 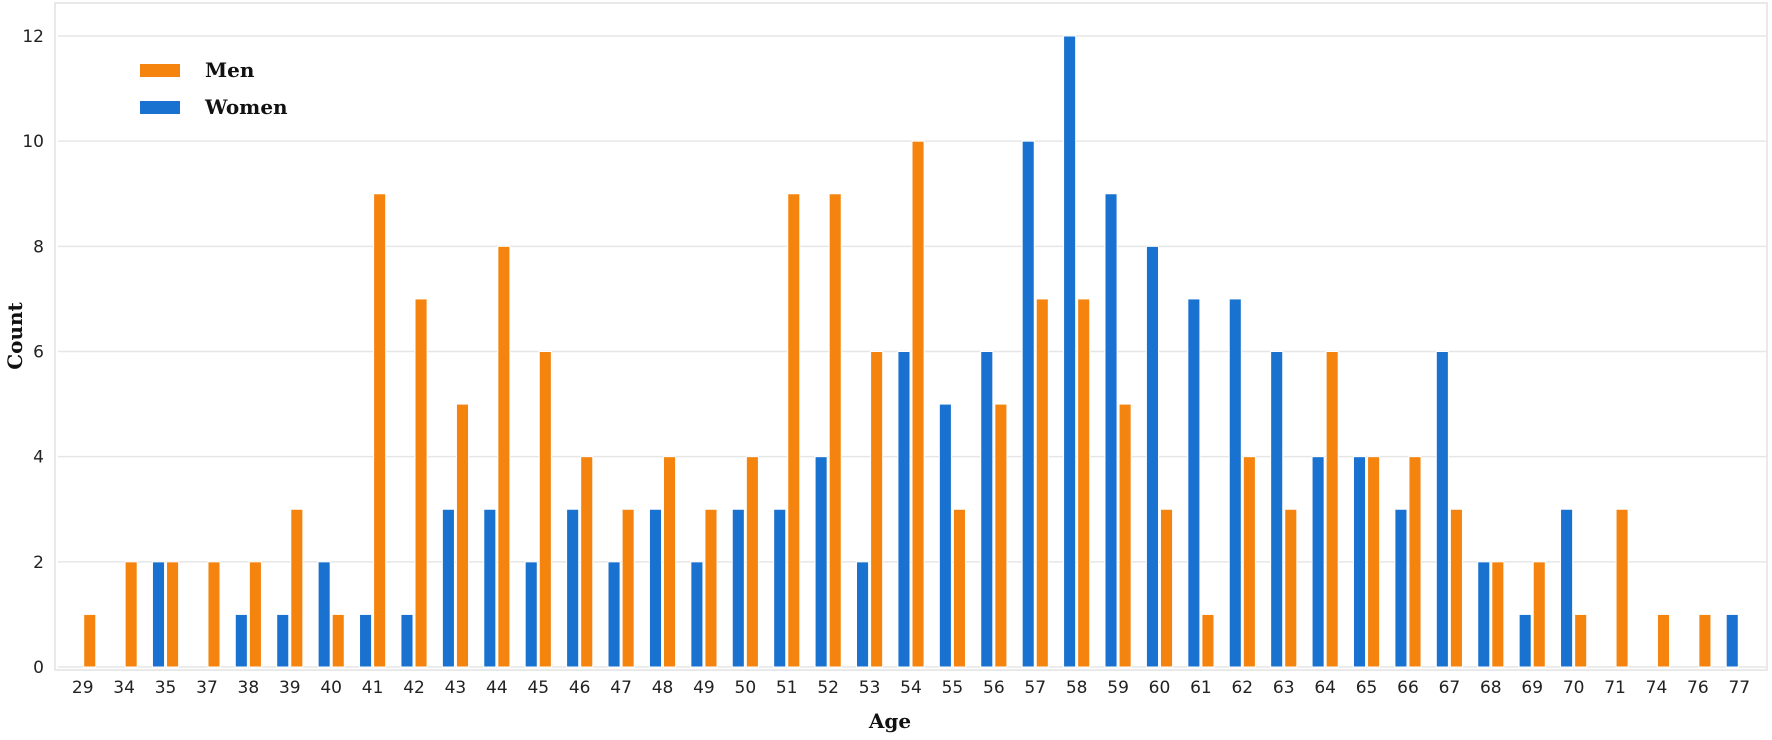 What do you see at coordinates (15, 335) in the screenshot?
I see `y-axis-title: Count` at bounding box center [15, 335].